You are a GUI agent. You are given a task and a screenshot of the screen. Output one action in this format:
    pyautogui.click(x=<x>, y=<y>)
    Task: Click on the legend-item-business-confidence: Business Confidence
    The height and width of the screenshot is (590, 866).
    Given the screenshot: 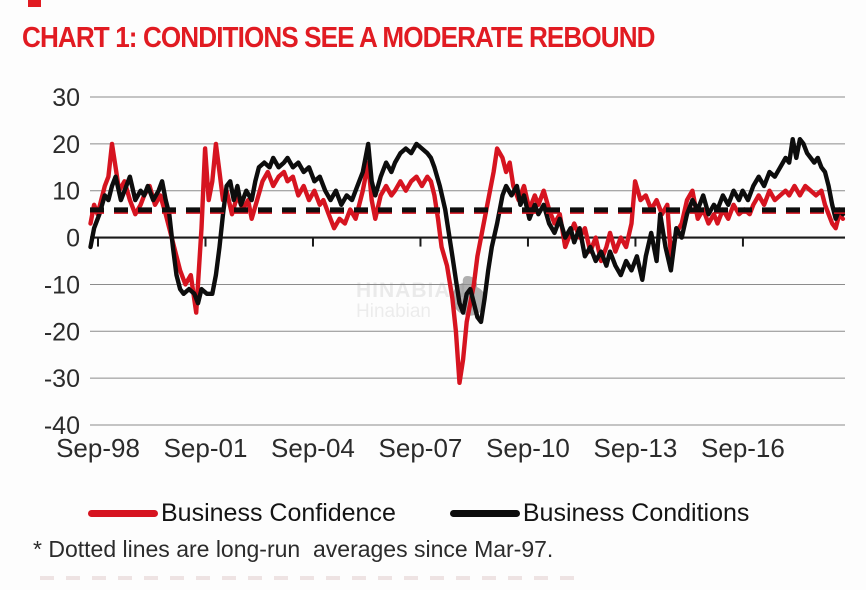 What is the action you would take?
    pyautogui.click(x=242, y=513)
    